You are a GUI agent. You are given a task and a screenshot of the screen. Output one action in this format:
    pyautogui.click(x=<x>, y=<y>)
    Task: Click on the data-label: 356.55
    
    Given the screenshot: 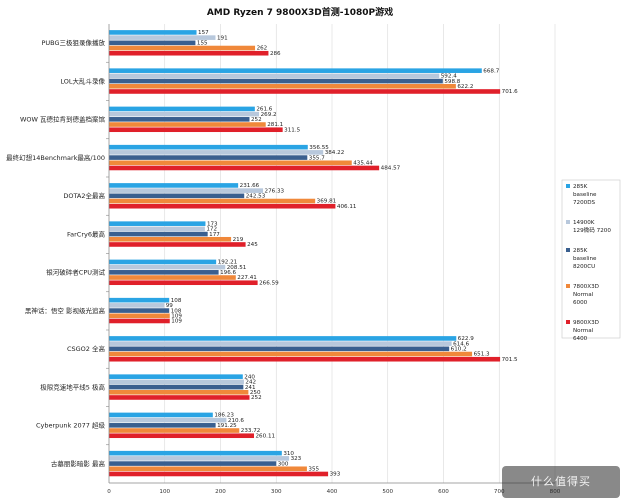 What is the action you would take?
    pyautogui.click(x=319, y=148)
    